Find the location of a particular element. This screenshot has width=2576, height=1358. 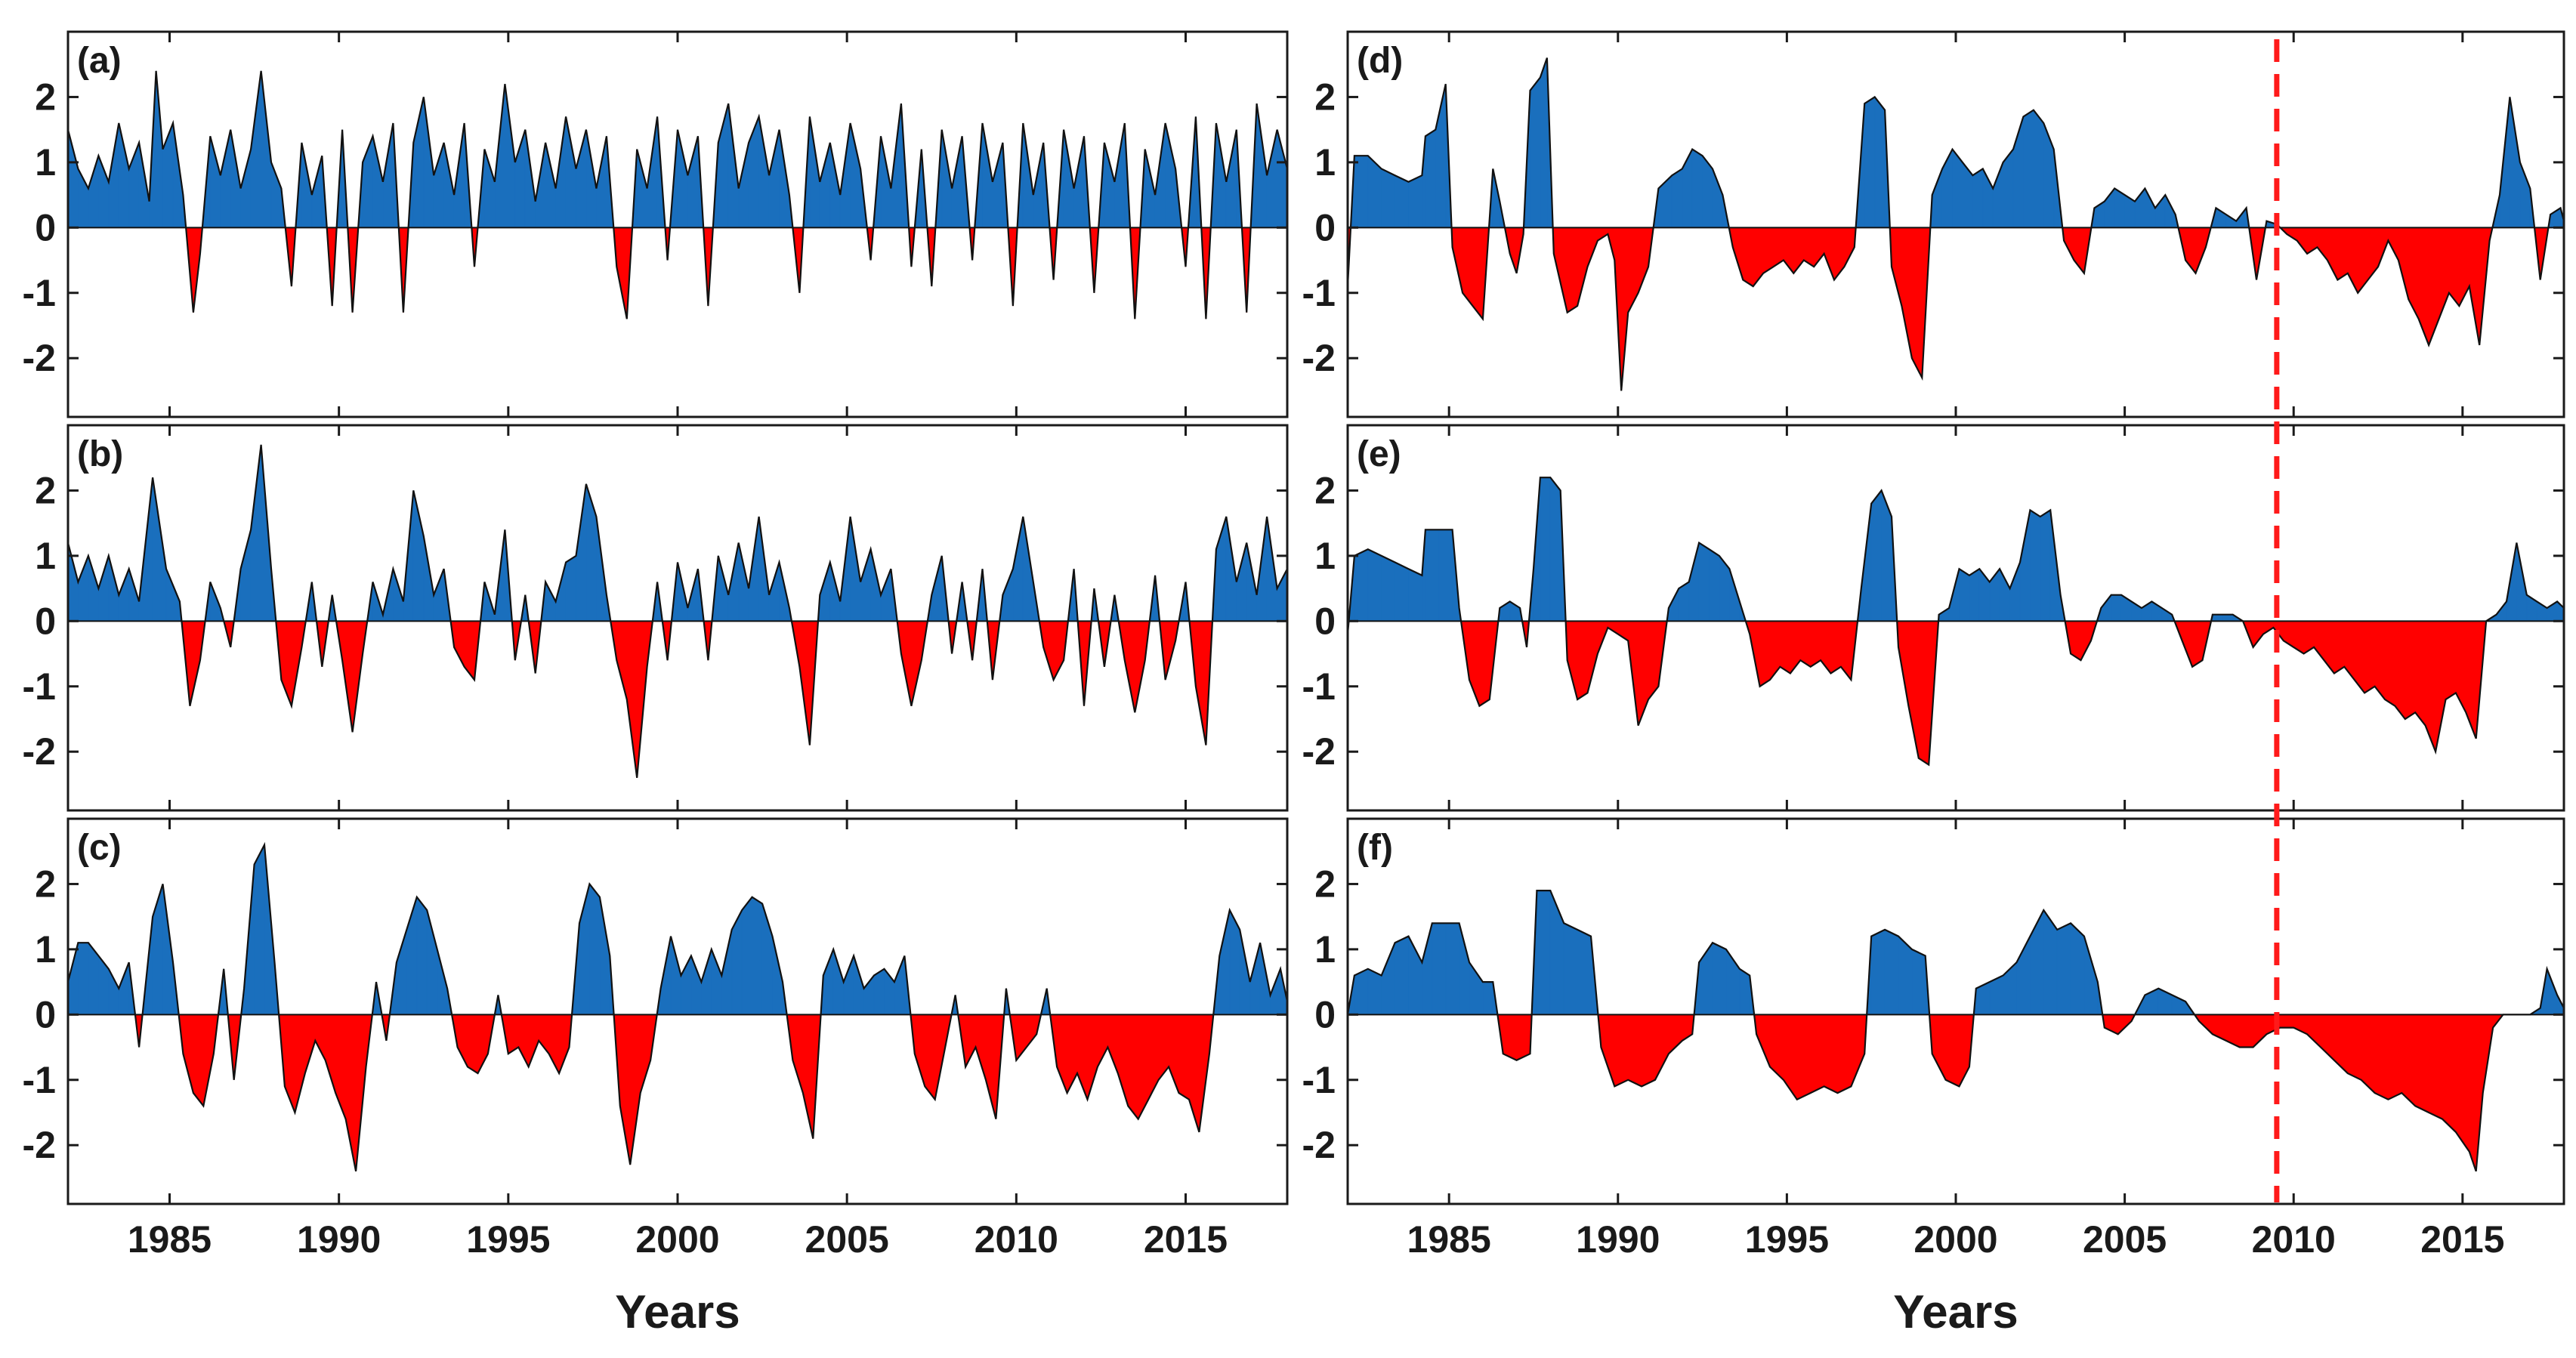

x-tick-label: 1995 is located at coordinates (508, 1239).